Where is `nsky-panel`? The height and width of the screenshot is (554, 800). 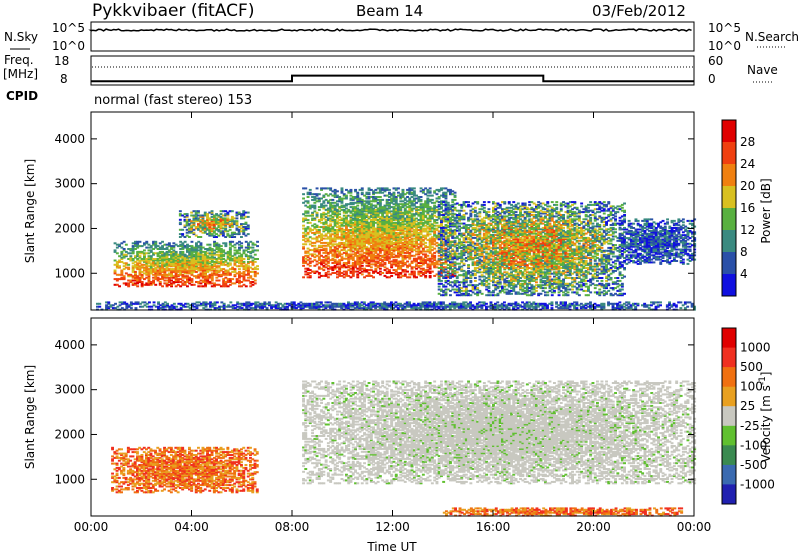 nsky-panel is located at coordinates (392, 36).